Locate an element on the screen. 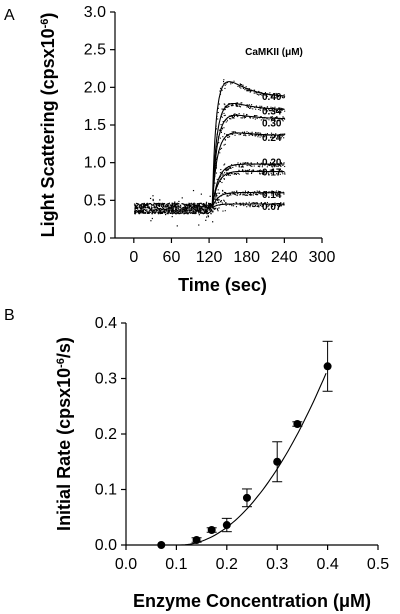 The image size is (400, 614). data-point is located at coordinates (211, 530).